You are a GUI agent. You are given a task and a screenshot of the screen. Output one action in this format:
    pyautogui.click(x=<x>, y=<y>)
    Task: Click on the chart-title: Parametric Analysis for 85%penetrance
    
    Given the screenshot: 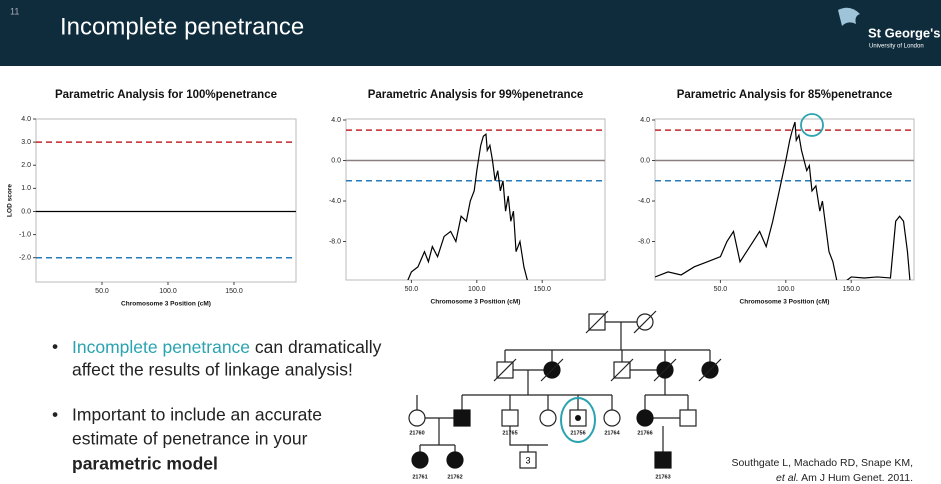 What is the action you would take?
    pyautogui.click(x=785, y=95)
    